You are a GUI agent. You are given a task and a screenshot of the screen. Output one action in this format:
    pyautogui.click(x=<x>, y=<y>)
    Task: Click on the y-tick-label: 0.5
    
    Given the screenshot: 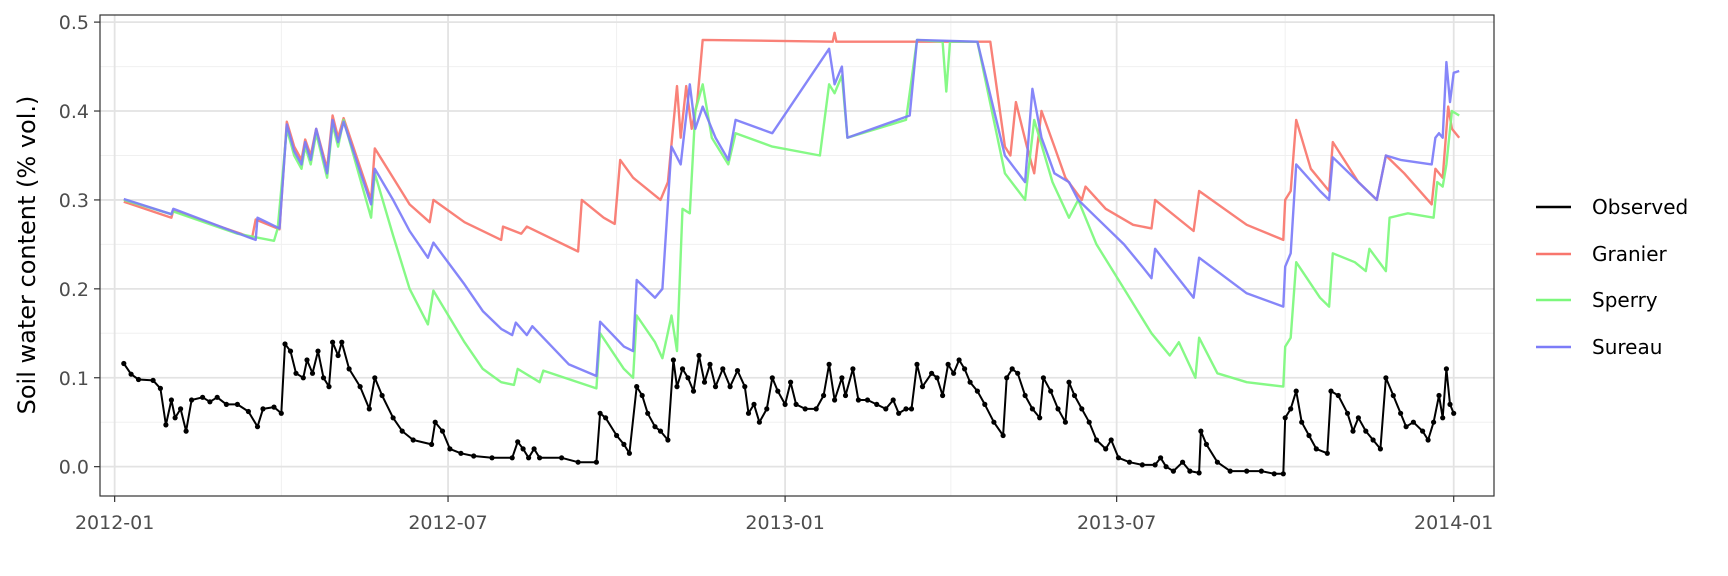 What is the action you would take?
    pyautogui.click(x=74, y=23)
    